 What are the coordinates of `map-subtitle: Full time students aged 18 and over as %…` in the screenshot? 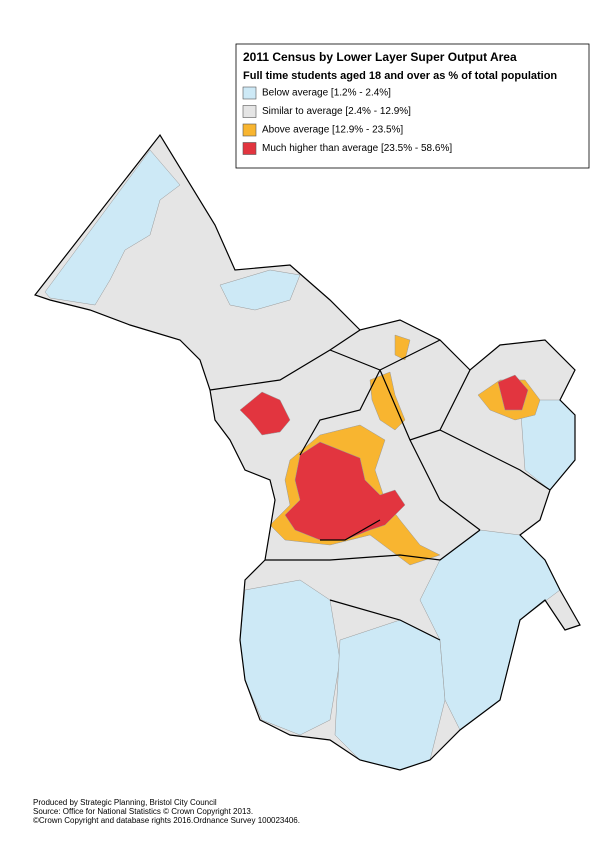 It's located at (400, 76).